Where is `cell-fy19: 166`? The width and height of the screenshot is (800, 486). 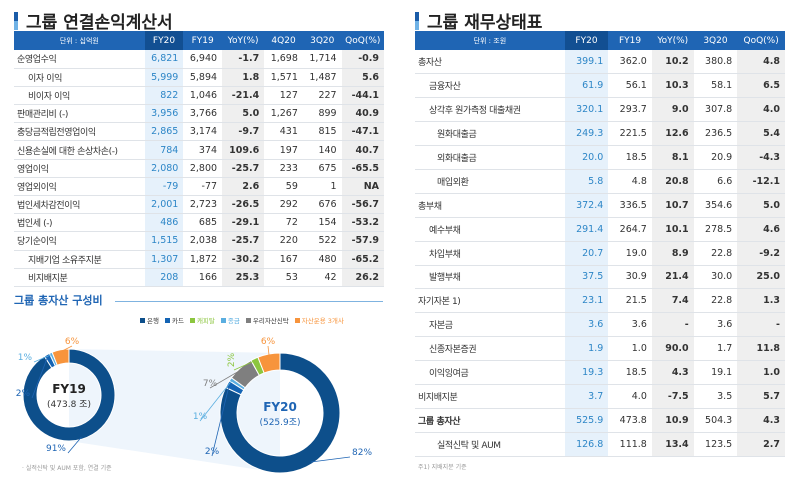
cell-fy19: 166 is located at coordinates (203, 277).